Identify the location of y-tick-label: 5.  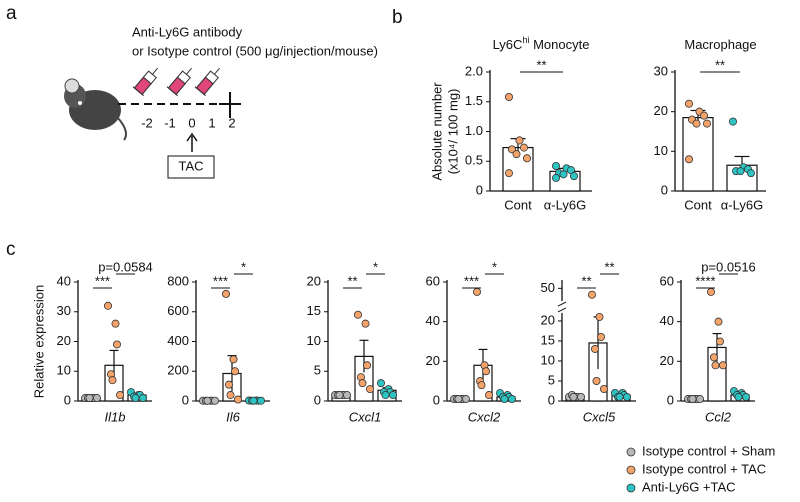
(317, 370).